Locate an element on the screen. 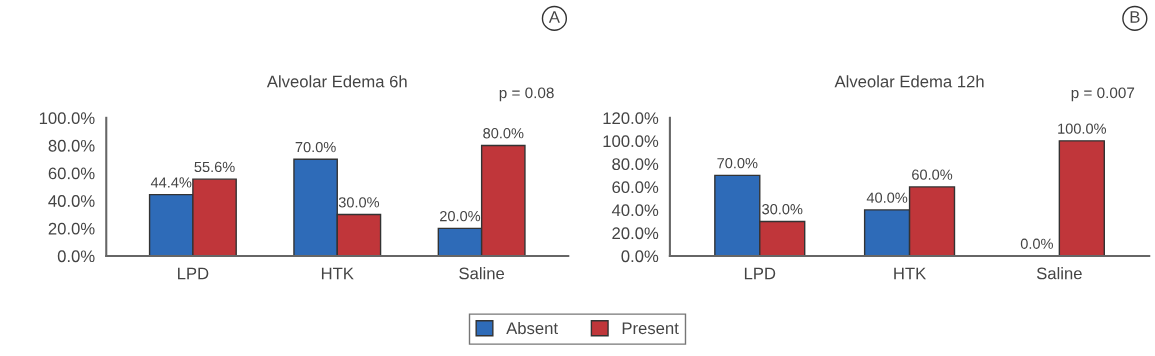  data-label: 44.4% is located at coordinates (171, 182).